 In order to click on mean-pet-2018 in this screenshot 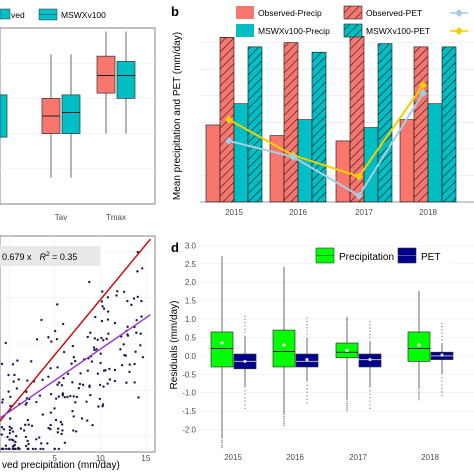, I will do `click(442, 355)`.